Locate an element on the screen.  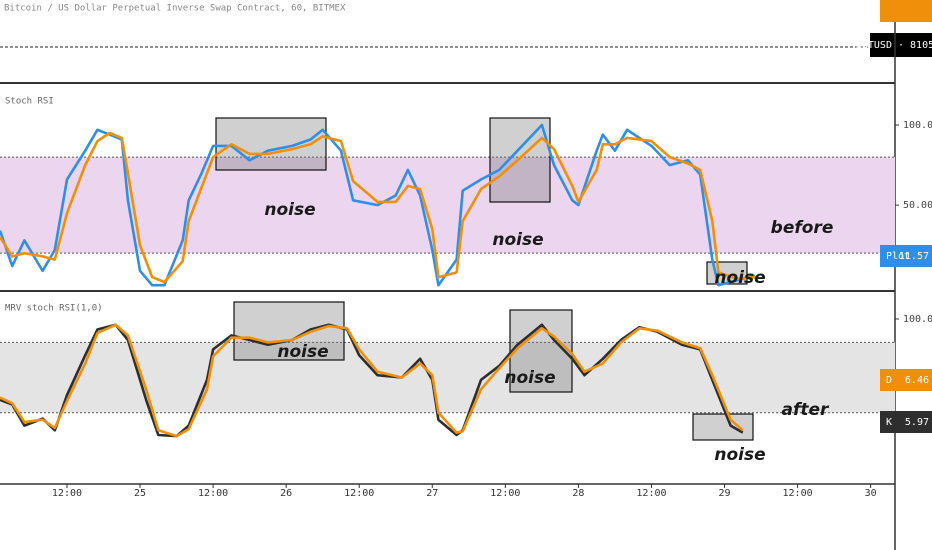
x-tick-label: 27 is located at coordinates (432, 493).